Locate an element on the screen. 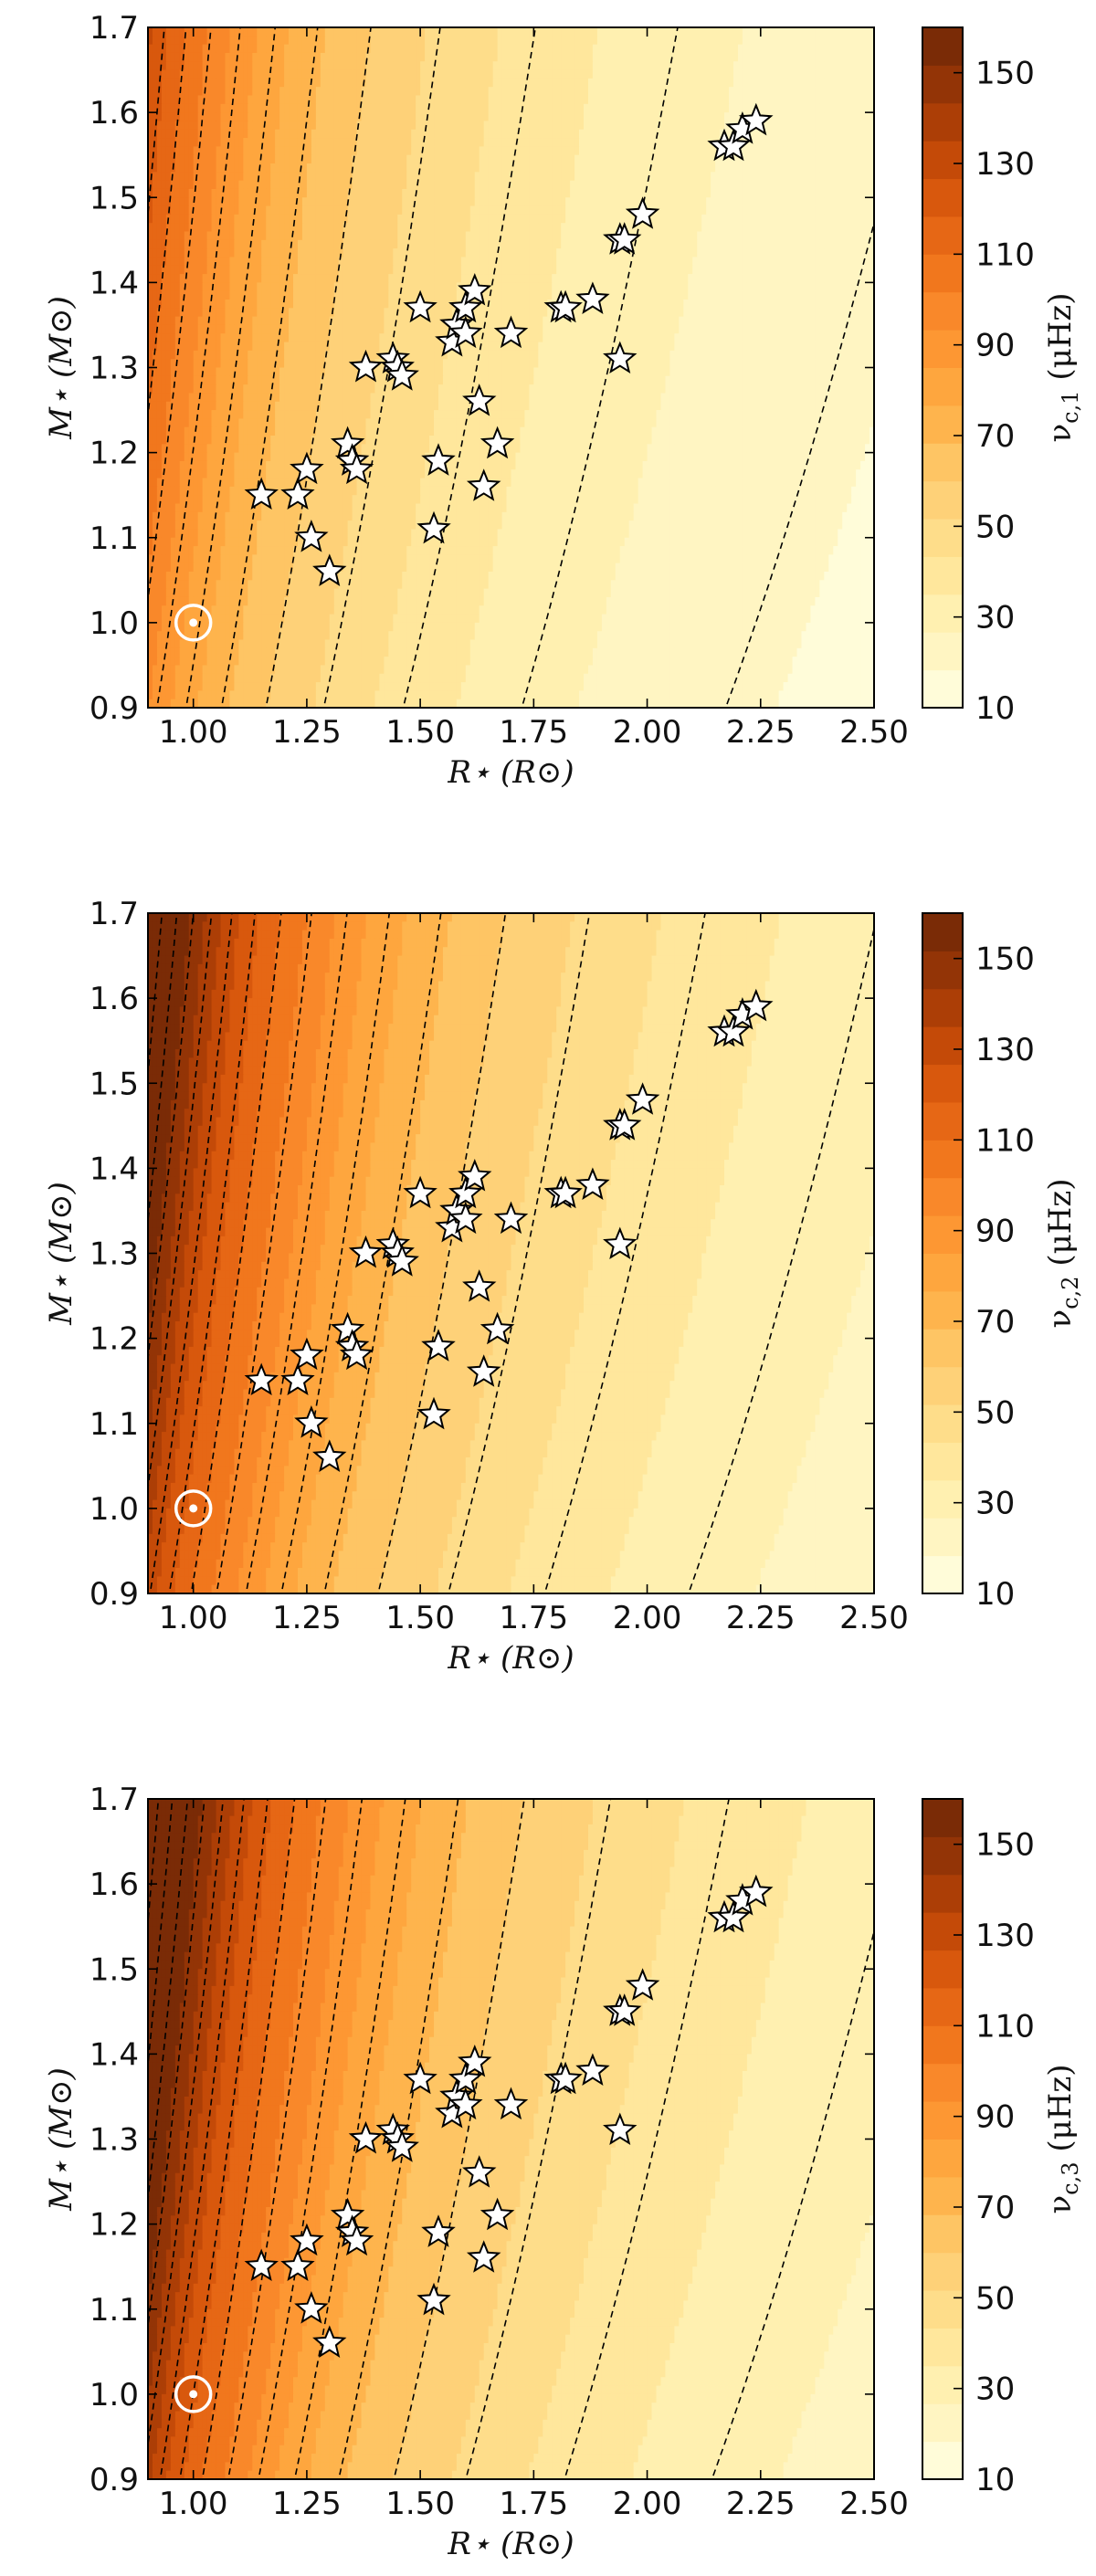  colorbar-tick-label: 90 is located at coordinates (995, 346).